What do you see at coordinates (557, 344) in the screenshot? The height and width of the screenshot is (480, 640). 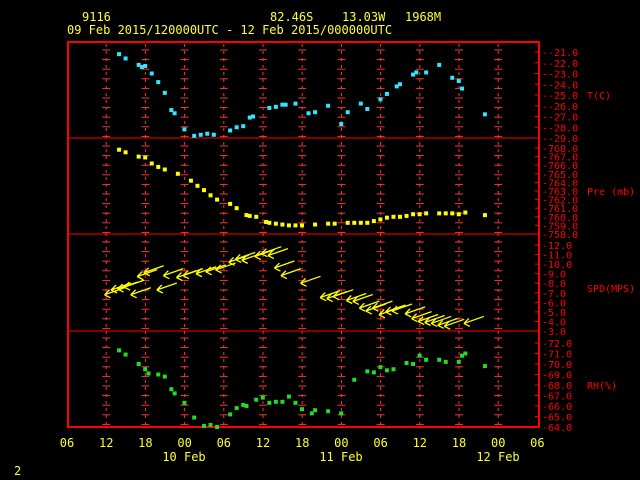 I see `y-tick-label: -72.0` at bounding box center [557, 344].